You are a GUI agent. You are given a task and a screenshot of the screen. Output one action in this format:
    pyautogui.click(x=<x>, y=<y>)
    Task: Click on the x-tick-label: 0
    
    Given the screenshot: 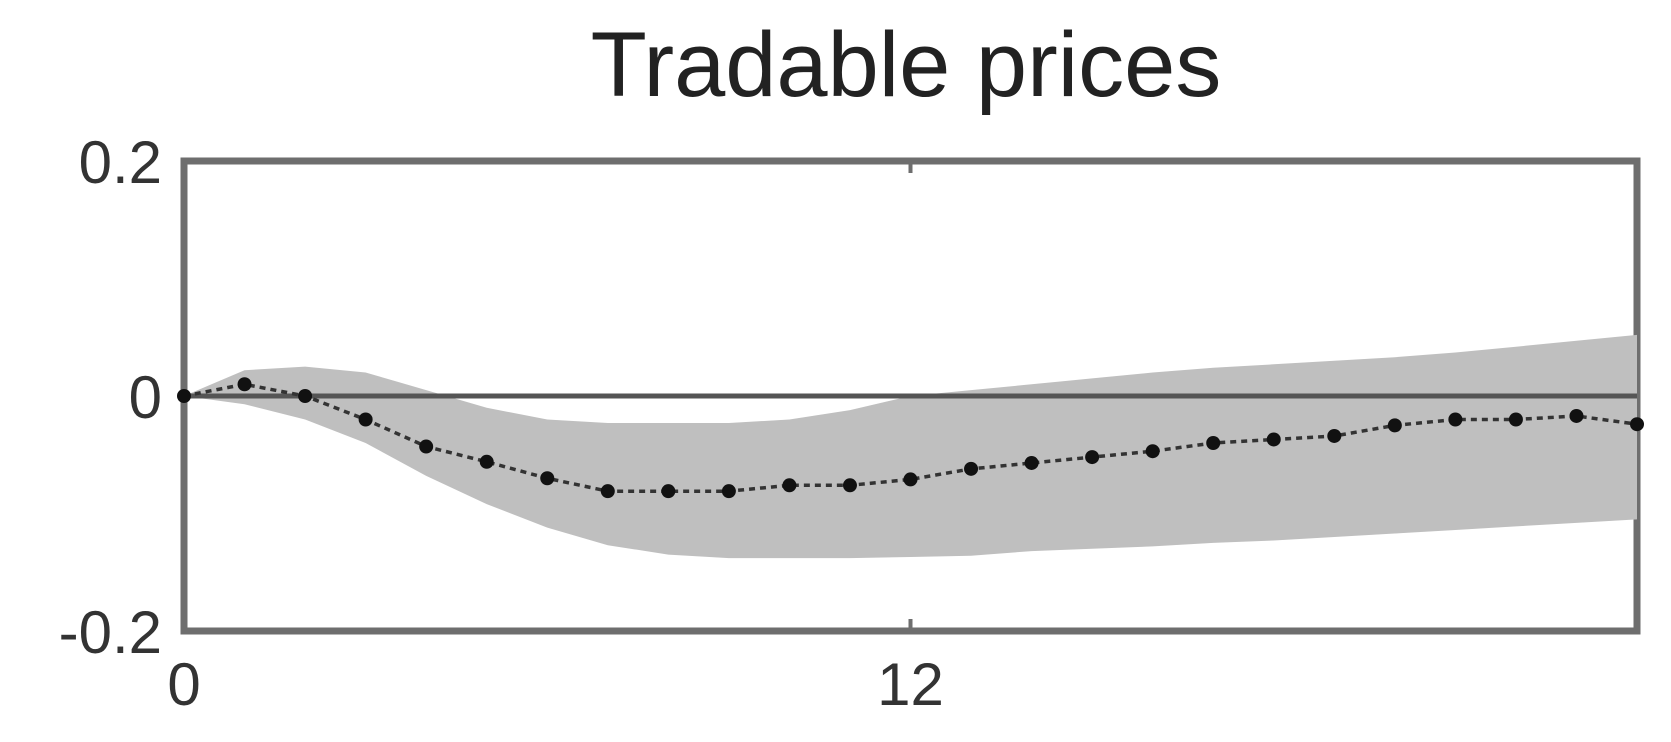 What is the action you would take?
    pyautogui.click(x=183, y=684)
    